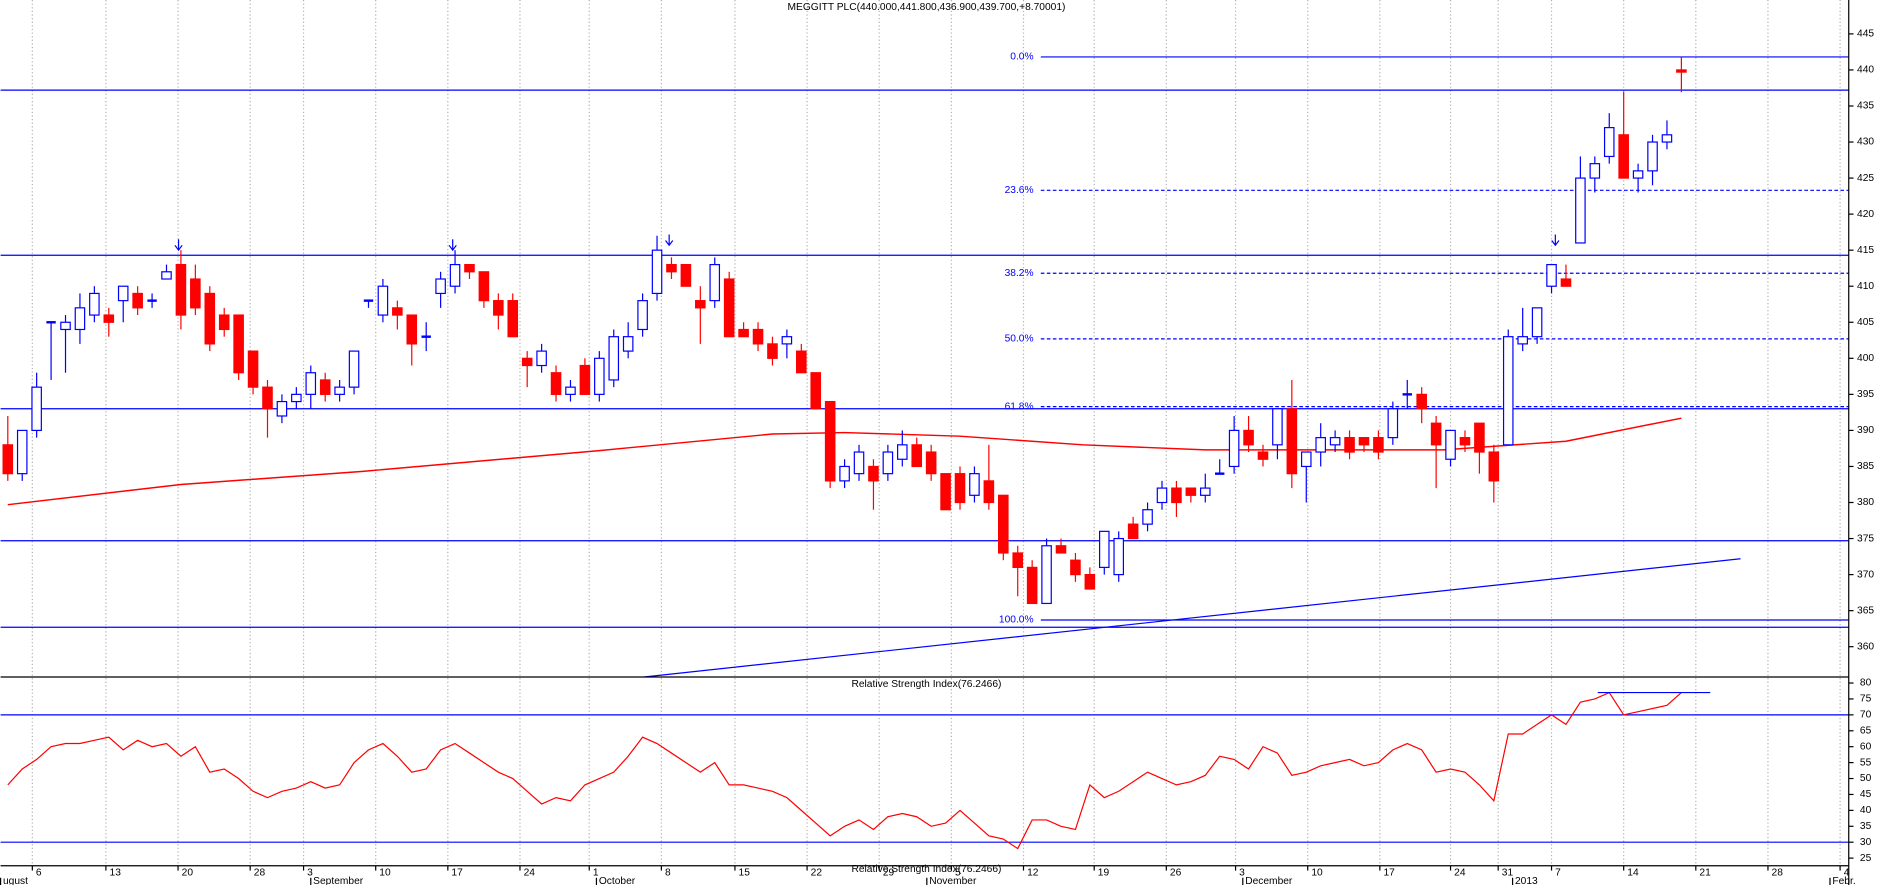 The height and width of the screenshot is (885, 1883). I want to click on rsi-y-tick-label: 65, so click(1866, 730).